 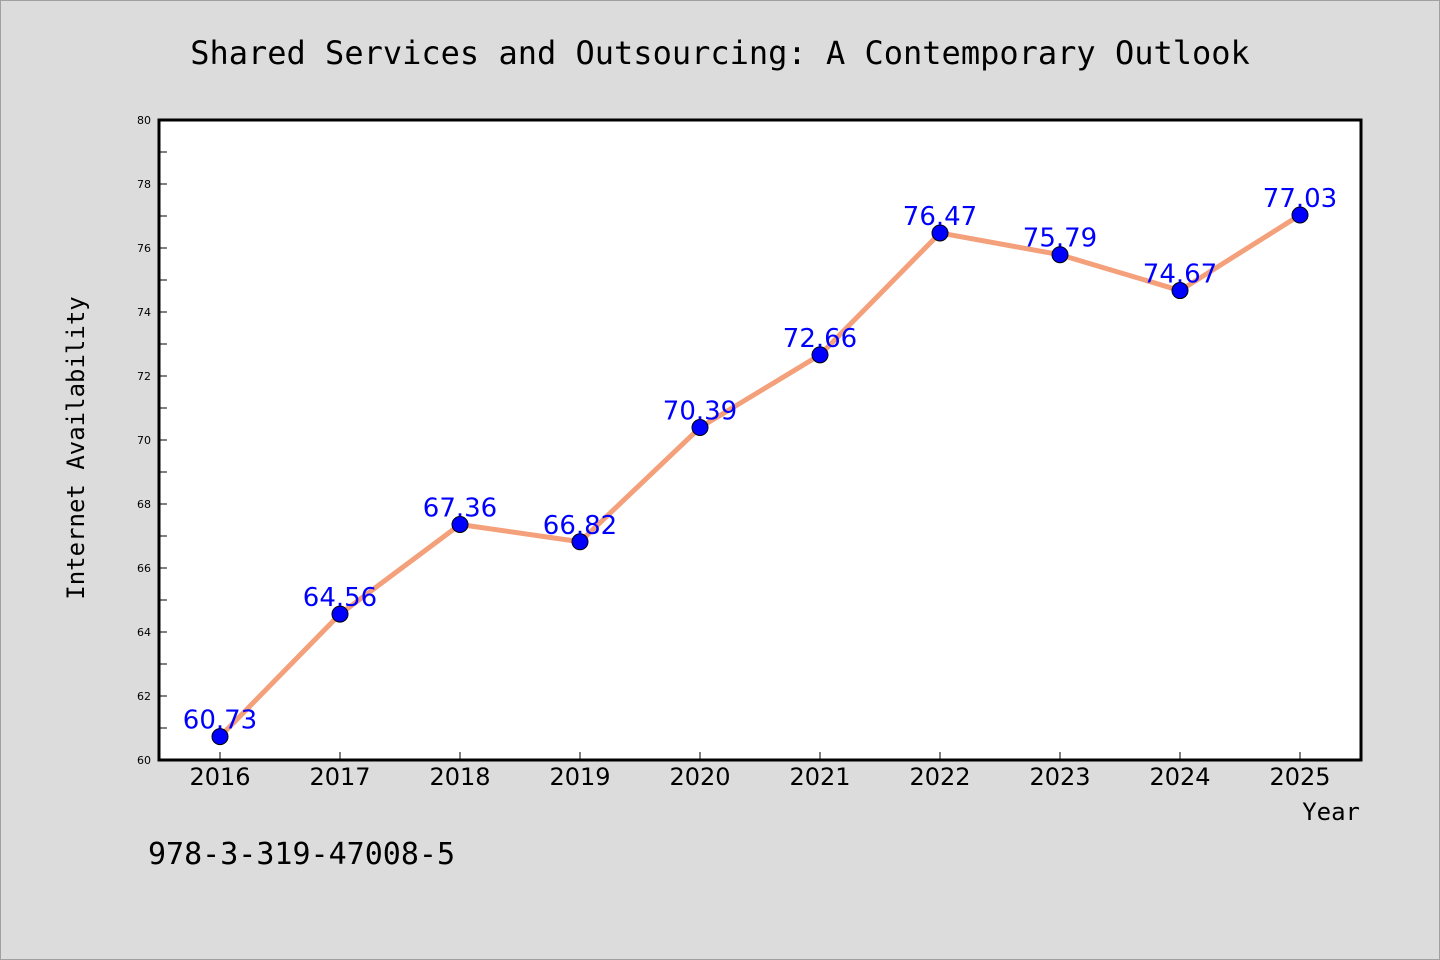 What do you see at coordinates (340, 598) in the screenshot?
I see `data-label: 64.56` at bounding box center [340, 598].